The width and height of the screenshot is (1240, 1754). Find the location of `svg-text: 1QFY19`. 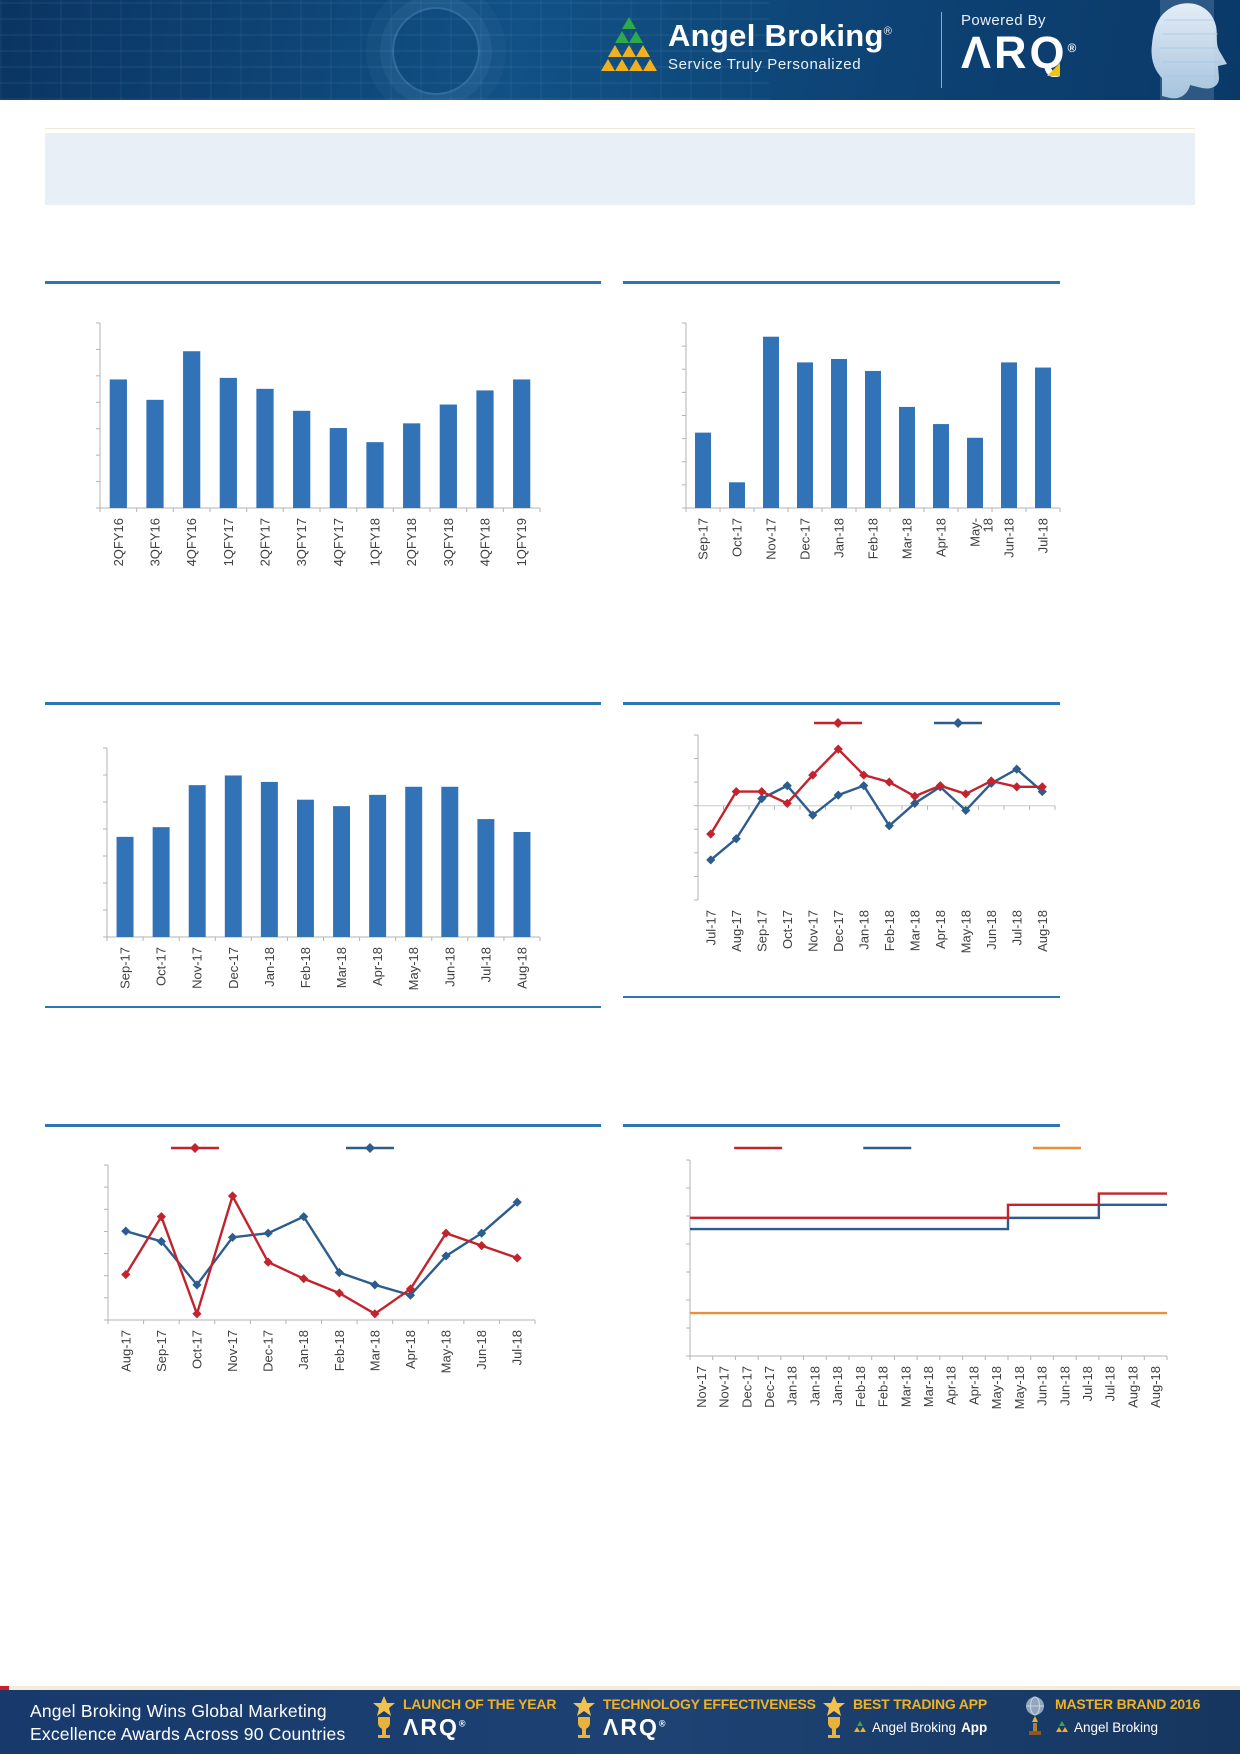

svg-text: 1QFY19 is located at coordinates (521, 542).